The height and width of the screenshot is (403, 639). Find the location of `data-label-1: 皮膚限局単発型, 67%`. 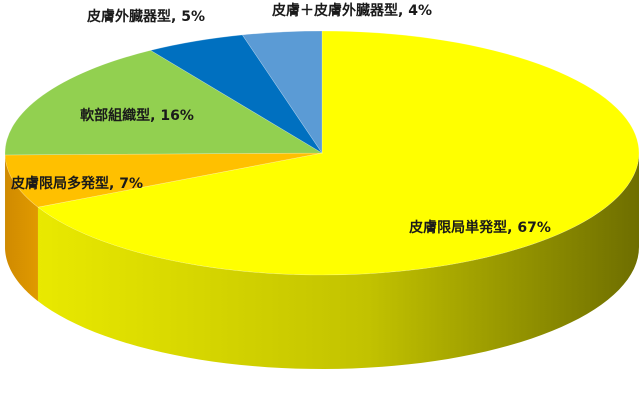

data-label-1: 皮膚限局単発型, 67% is located at coordinates (479, 227).